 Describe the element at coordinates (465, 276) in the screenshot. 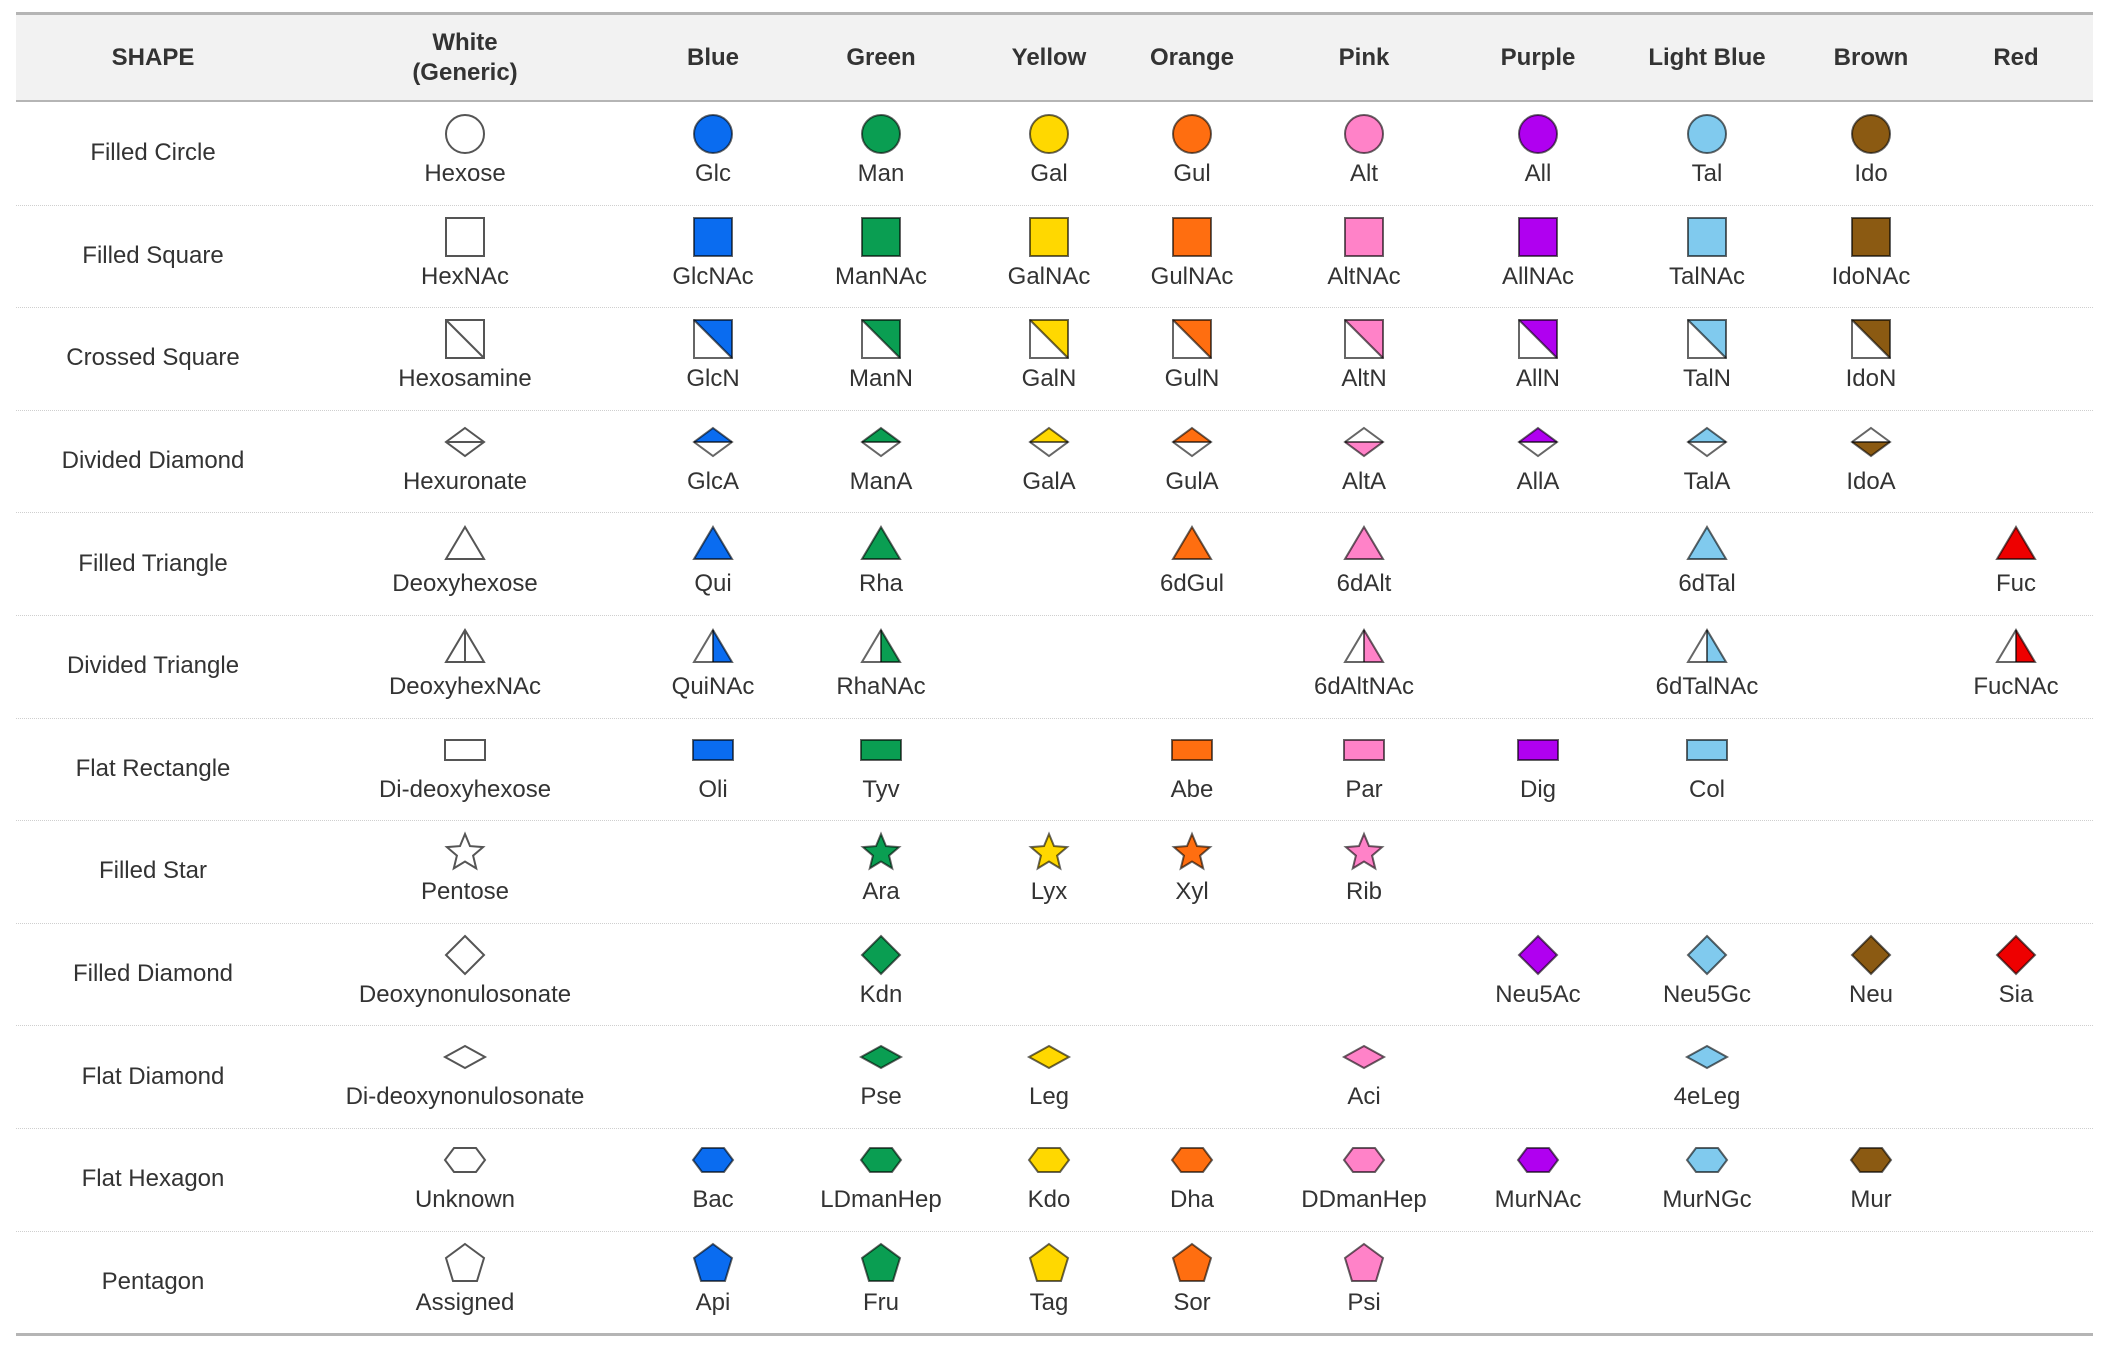

I see `monosaccharide-label: HexNAc` at that location.